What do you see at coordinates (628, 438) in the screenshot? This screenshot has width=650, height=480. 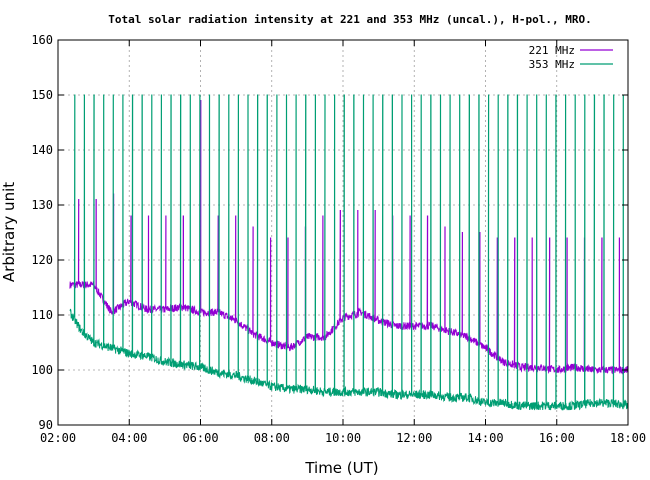 I see `x-tick-label: 18:00` at bounding box center [628, 438].